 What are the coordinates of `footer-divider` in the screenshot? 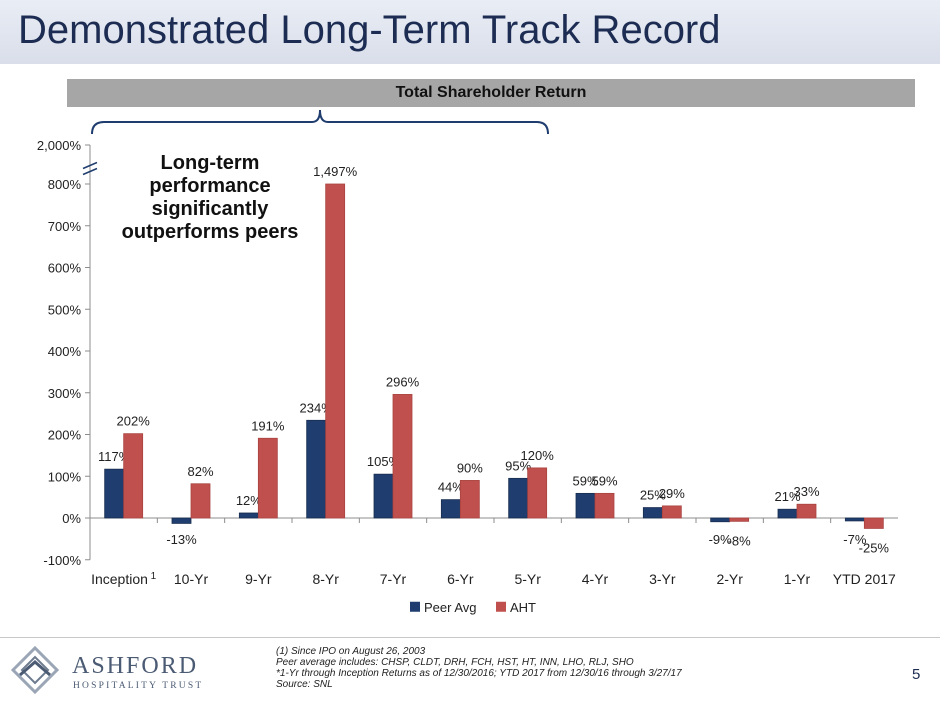 It's located at (470, 637).